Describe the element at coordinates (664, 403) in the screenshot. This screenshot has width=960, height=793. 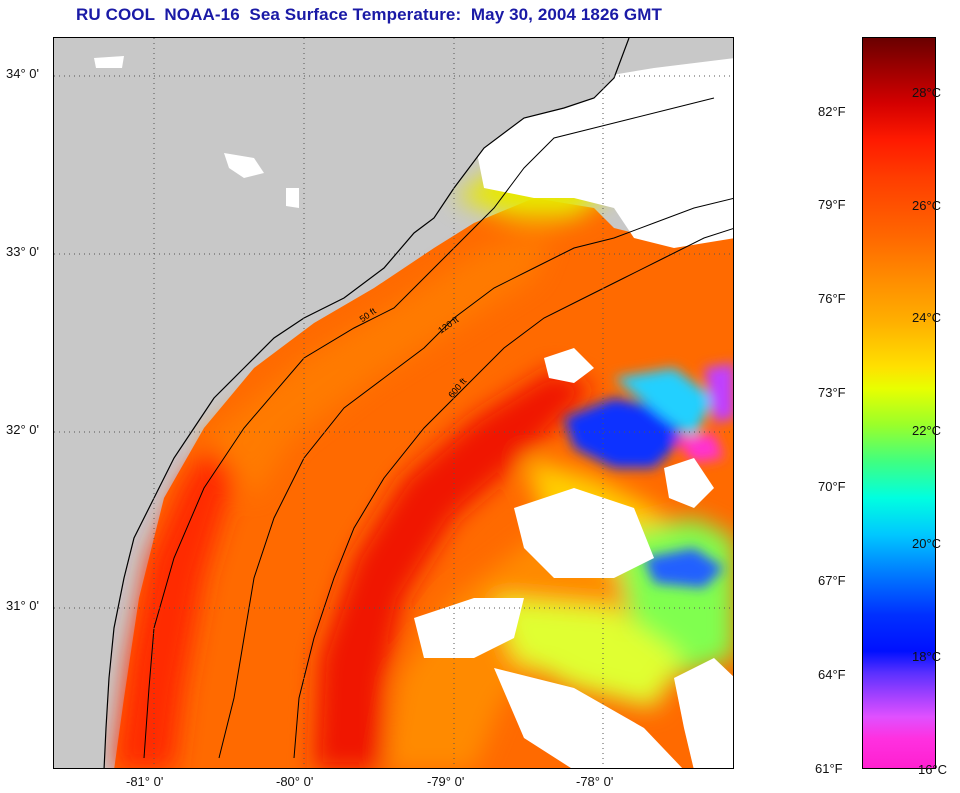
I see `cool-eddy-cyan` at that location.